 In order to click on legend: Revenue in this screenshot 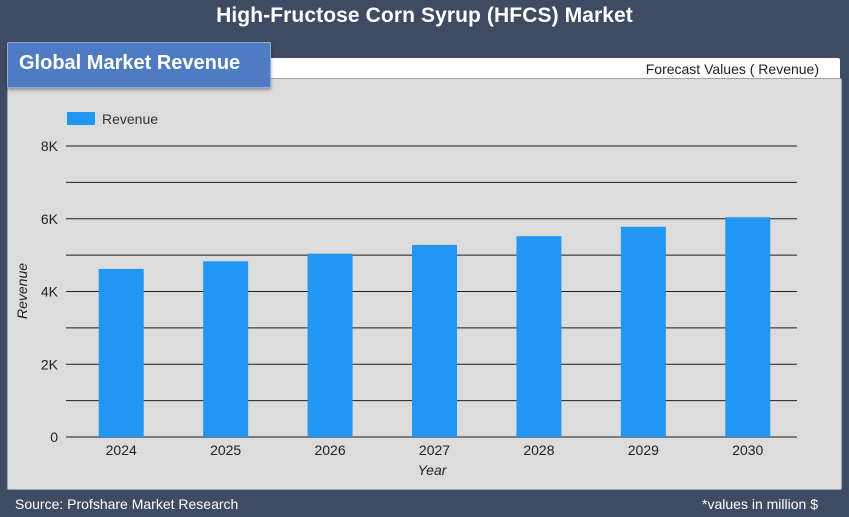, I will do `click(112, 119)`.